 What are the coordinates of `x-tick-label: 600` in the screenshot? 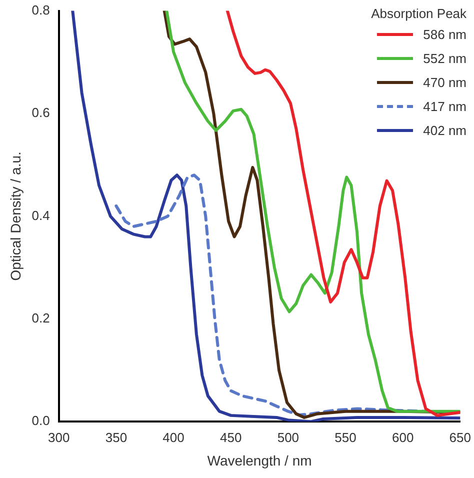 It's located at (403, 437).